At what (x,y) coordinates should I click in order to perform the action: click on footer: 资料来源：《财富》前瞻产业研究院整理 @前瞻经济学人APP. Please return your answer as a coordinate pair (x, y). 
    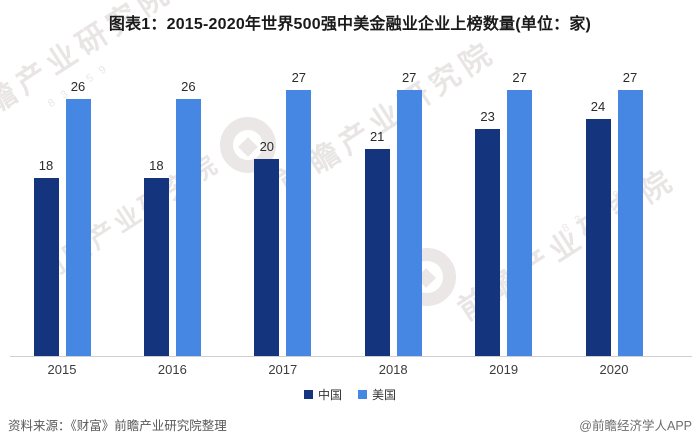
    Looking at the image, I should click on (350, 424).